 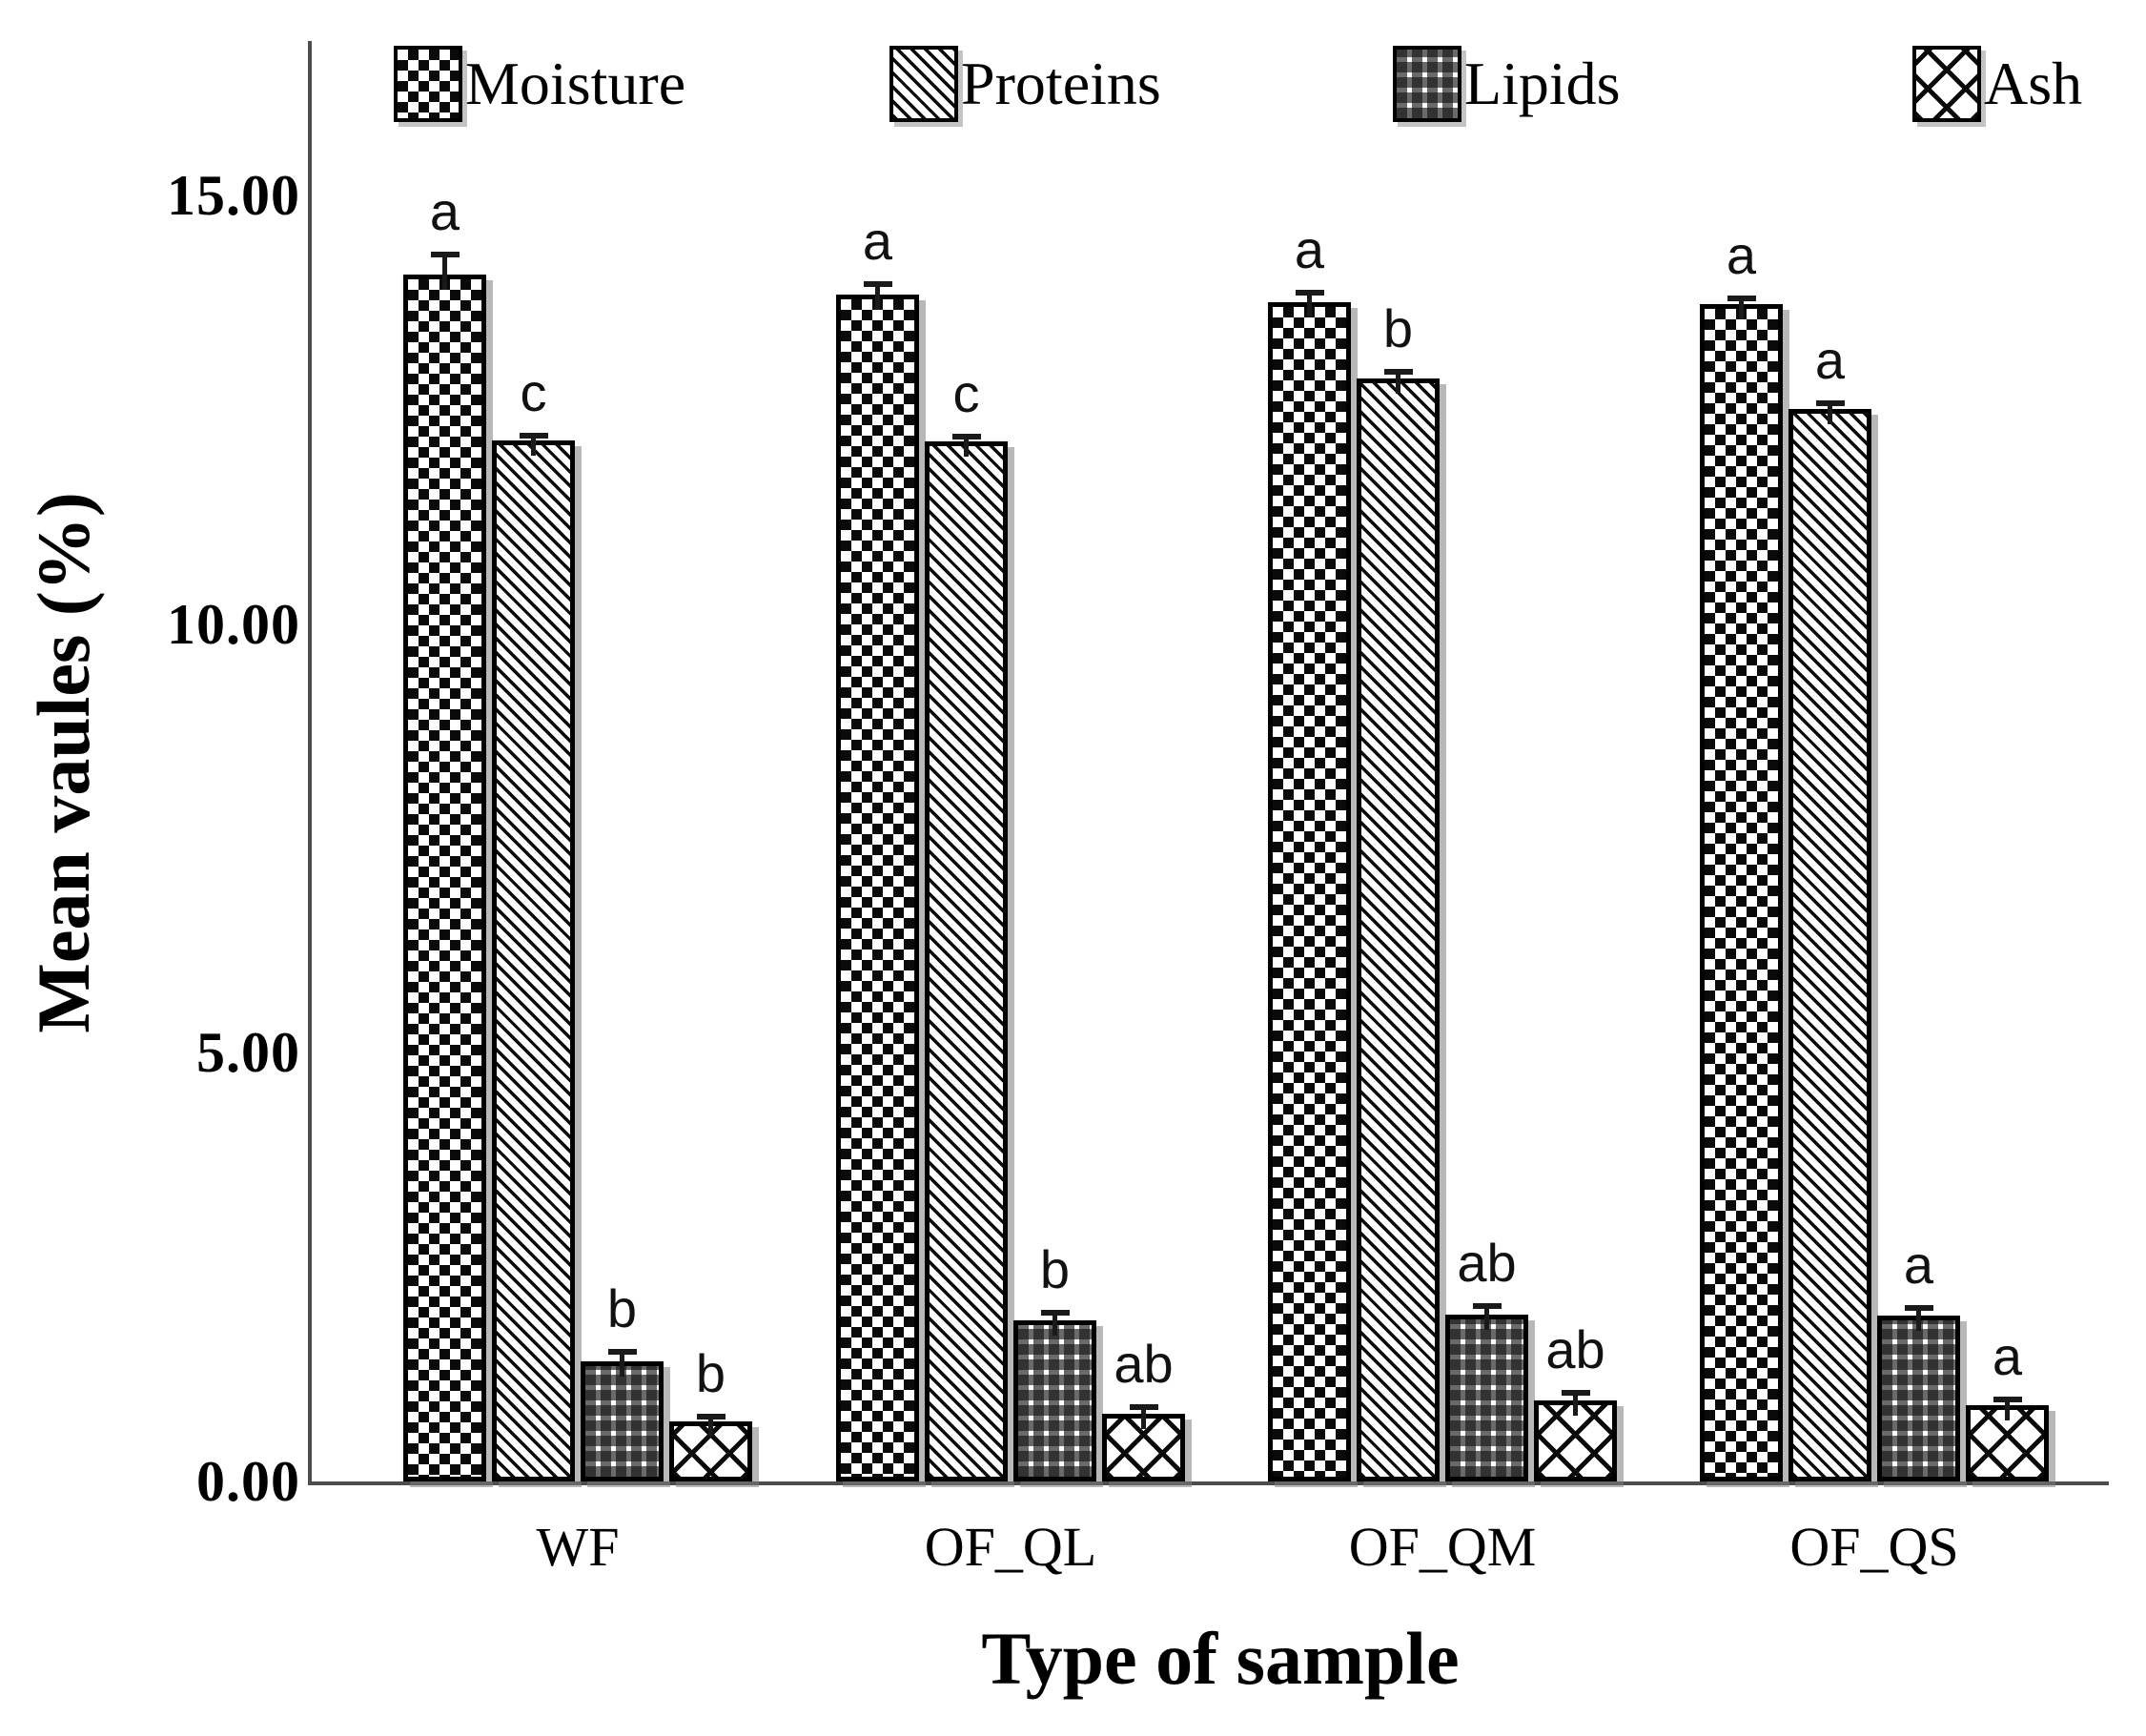 I want to click on legend-swatch-plaid-icon, so click(x=1427, y=84).